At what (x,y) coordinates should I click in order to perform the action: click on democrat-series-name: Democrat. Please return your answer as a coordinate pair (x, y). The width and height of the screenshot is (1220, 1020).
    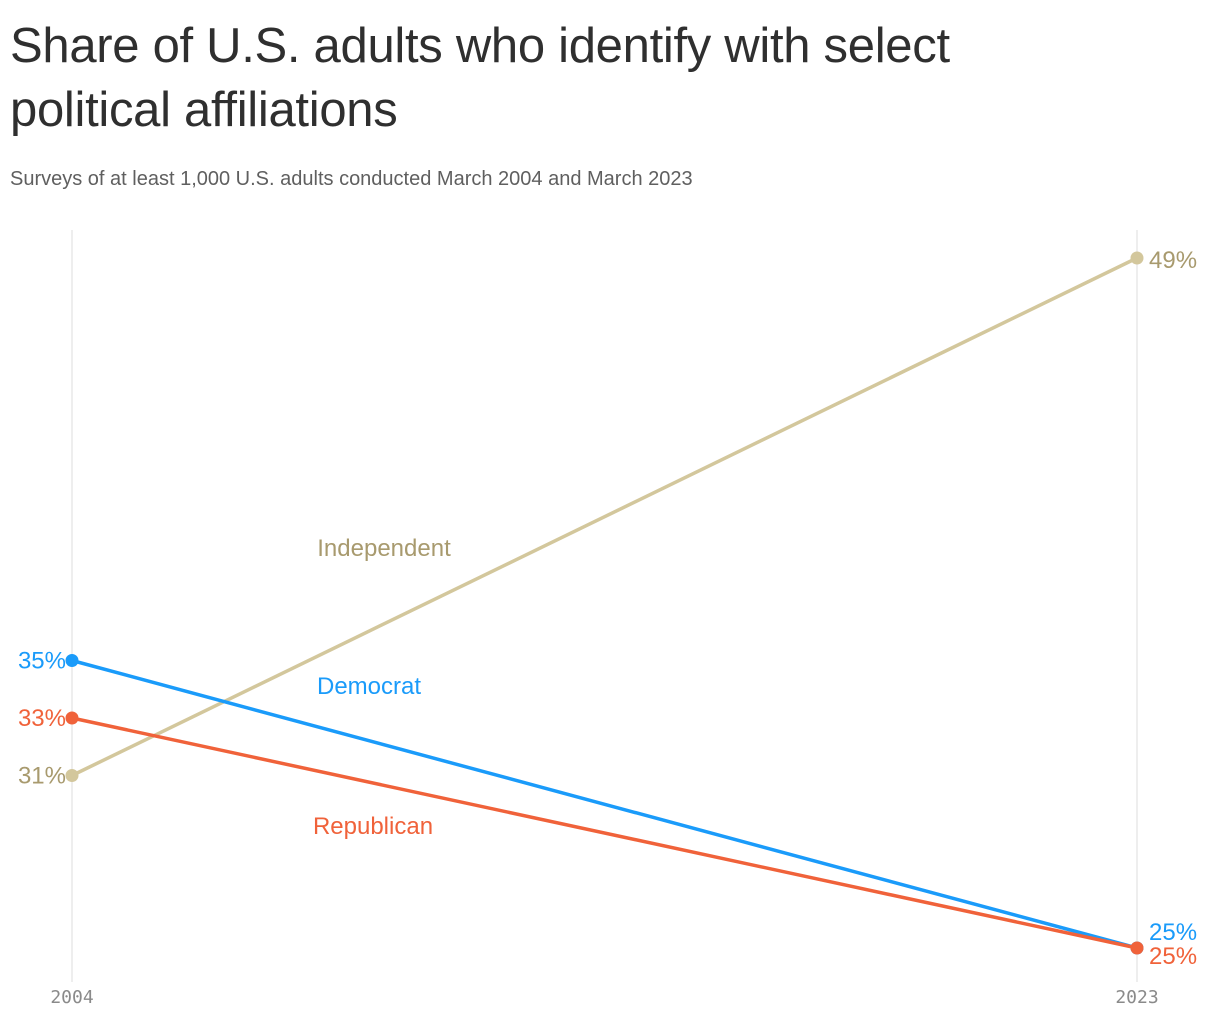
    Looking at the image, I should click on (369, 686).